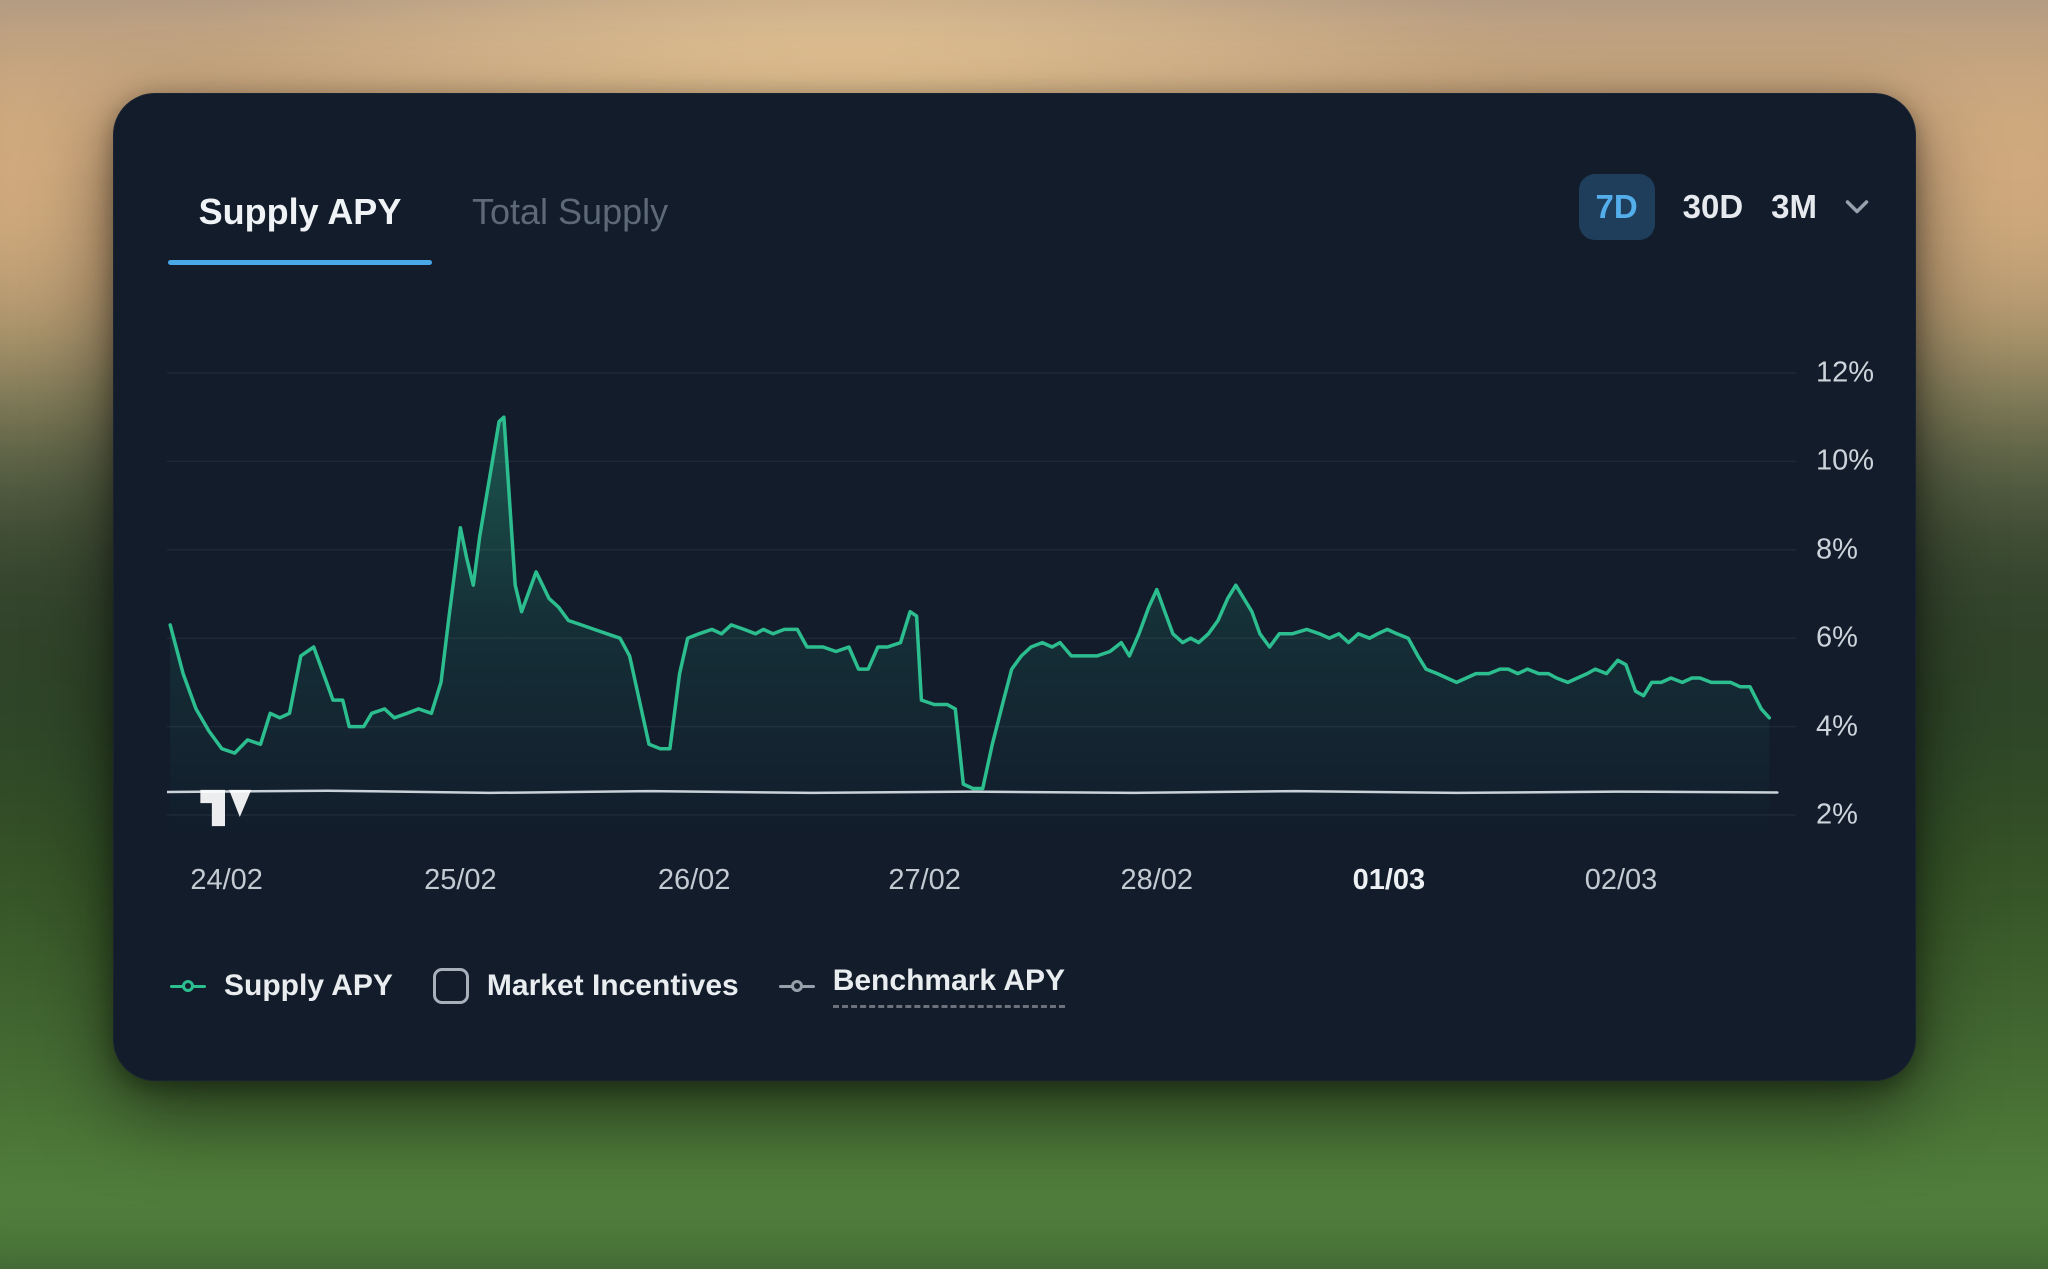  I want to click on legend-market-incentives-label: Market Incentives, so click(612, 985).